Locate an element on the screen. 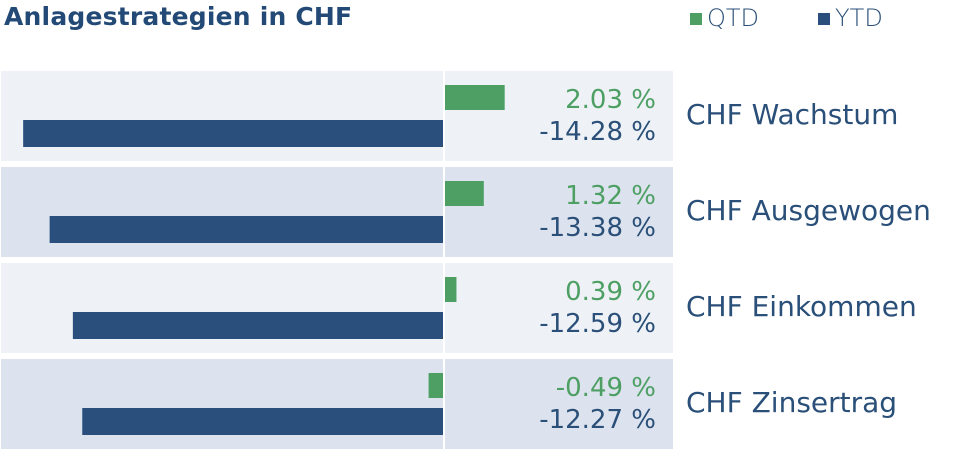 The height and width of the screenshot is (458, 966). value-label-qtd-chf-zinsertrag: -0.49 % is located at coordinates (606, 388).